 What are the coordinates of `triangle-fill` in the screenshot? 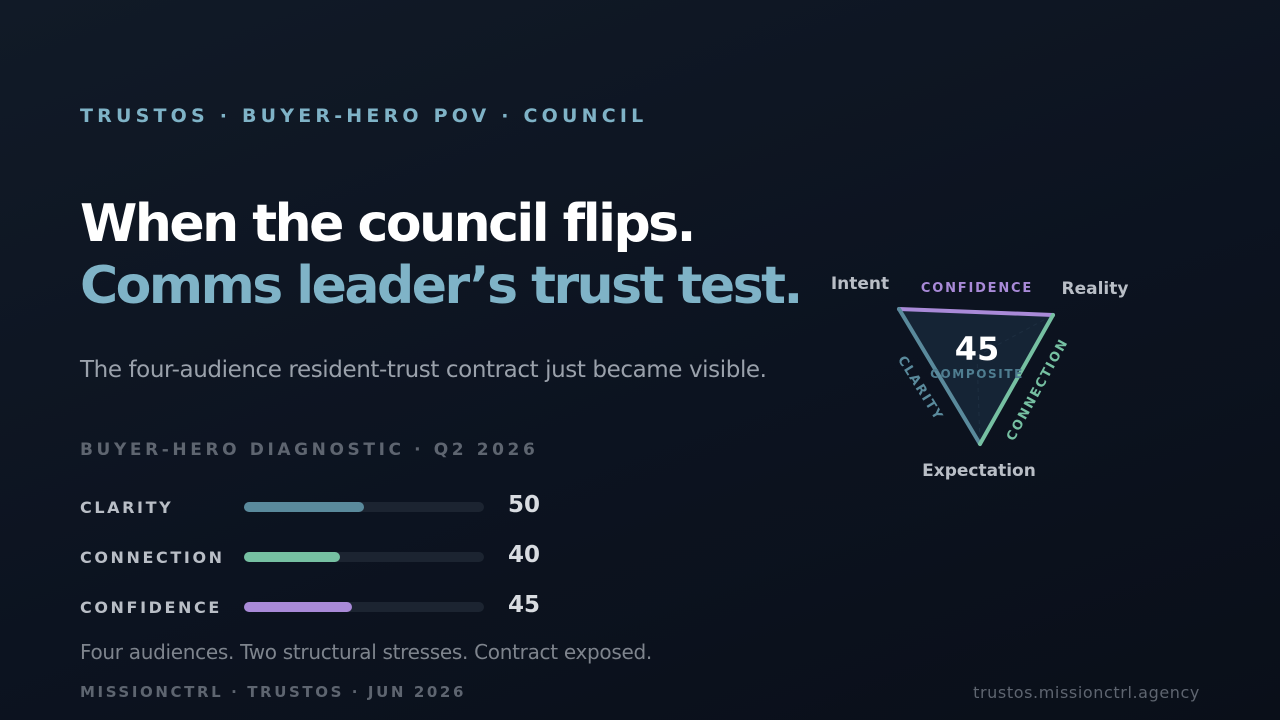 It's located at (976, 376).